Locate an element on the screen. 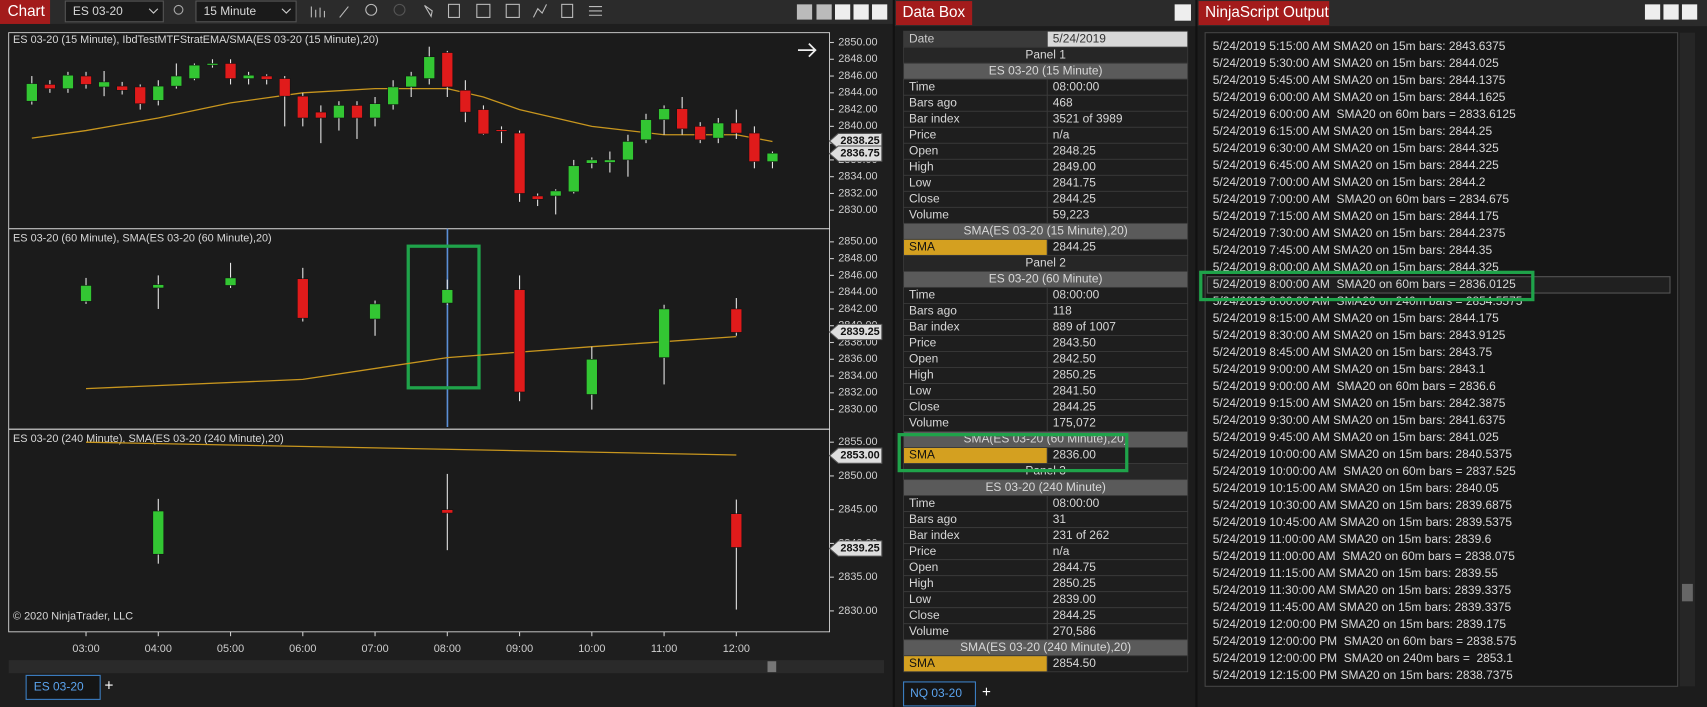 Image resolution: width=1707 pixels, height=707 pixels. x-tick-label: 06:00 is located at coordinates (302, 649).